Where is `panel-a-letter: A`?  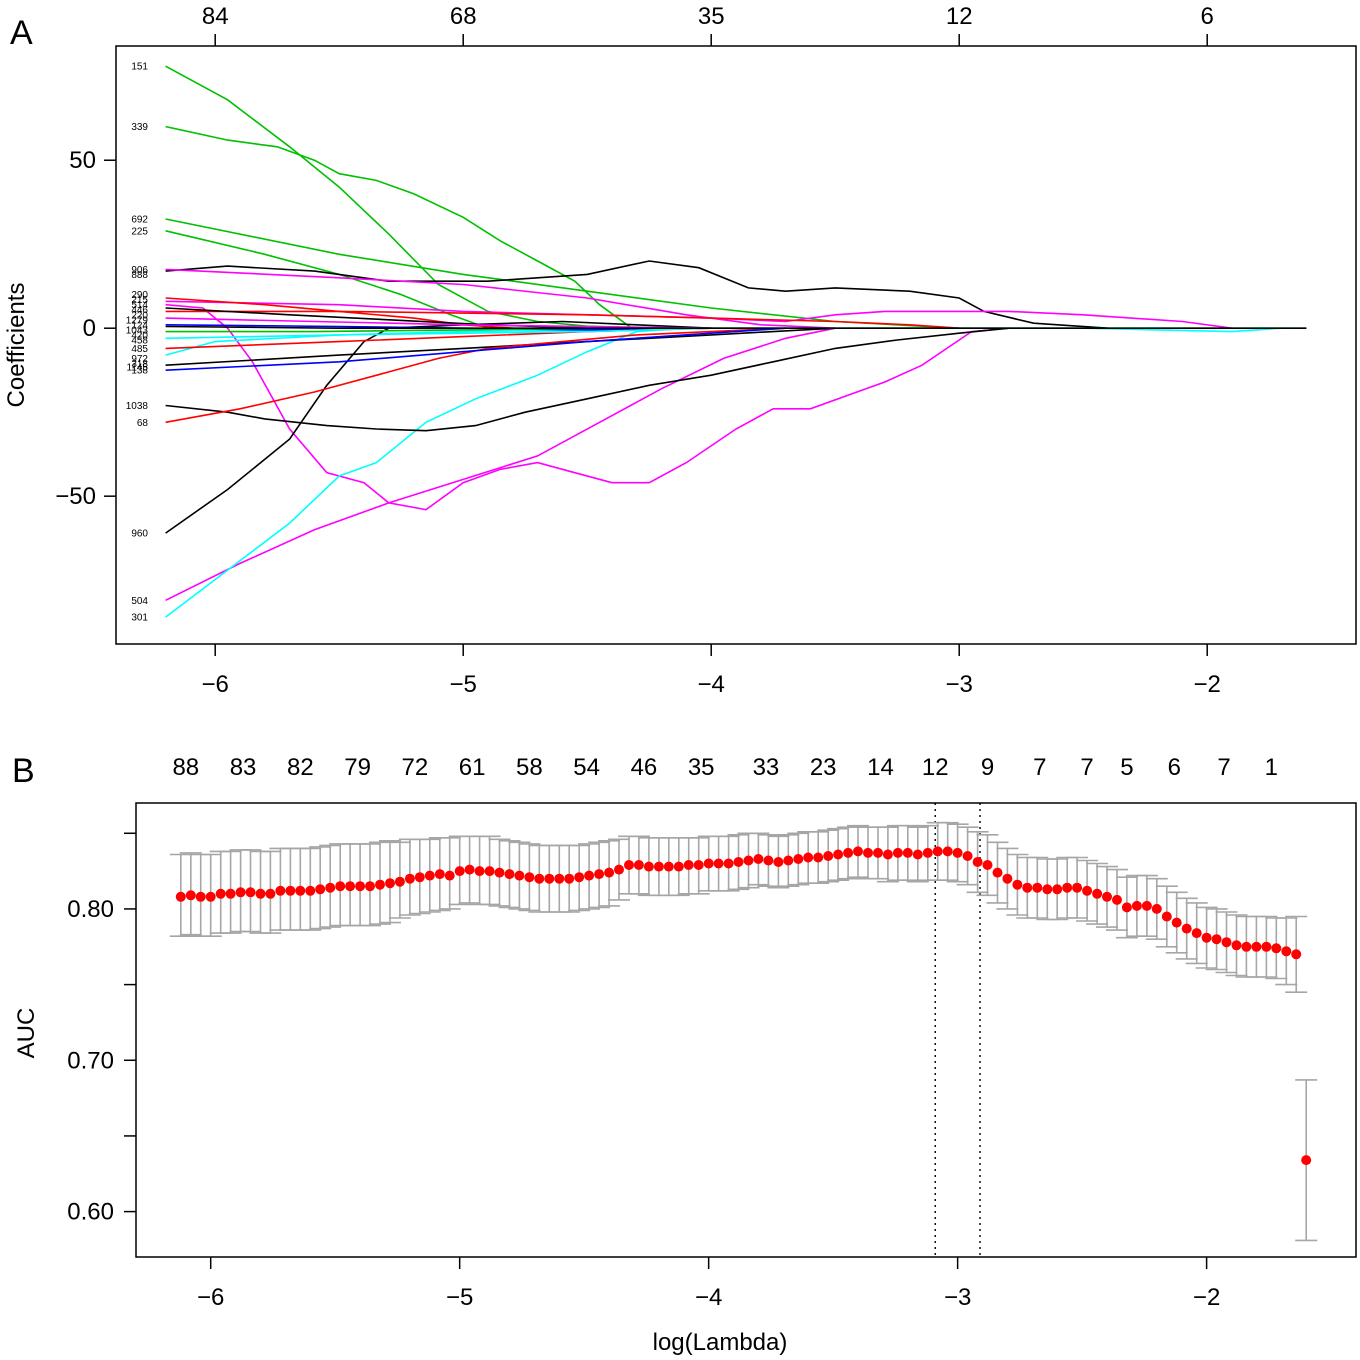 panel-a-letter: A is located at coordinates (21, 33).